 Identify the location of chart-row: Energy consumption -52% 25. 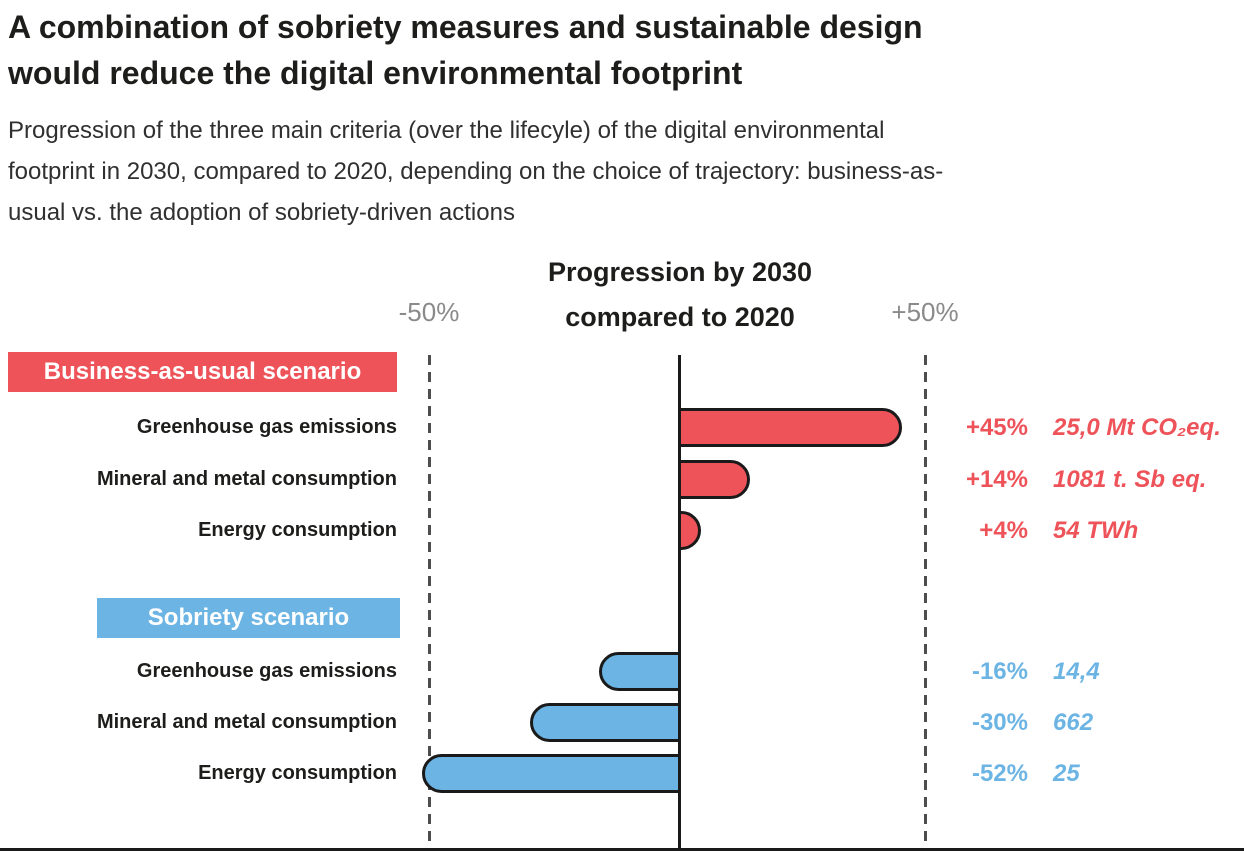
(622, 773).